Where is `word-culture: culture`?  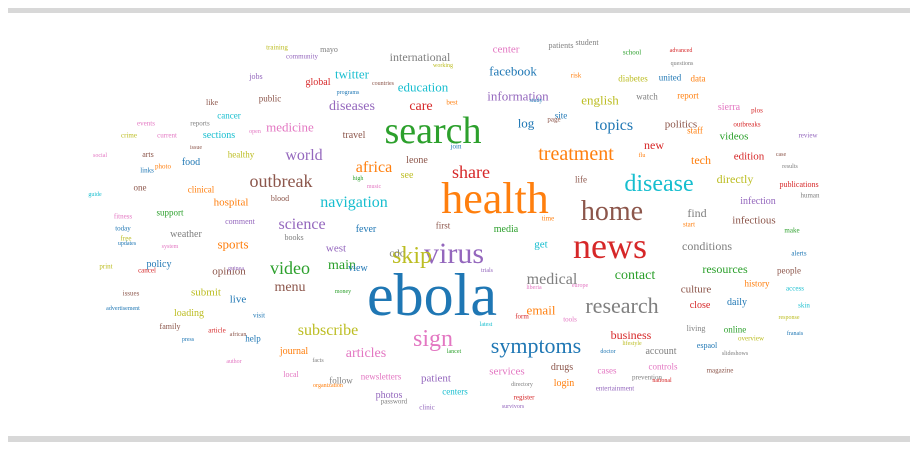
word-culture: culture is located at coordinates (696, 289).